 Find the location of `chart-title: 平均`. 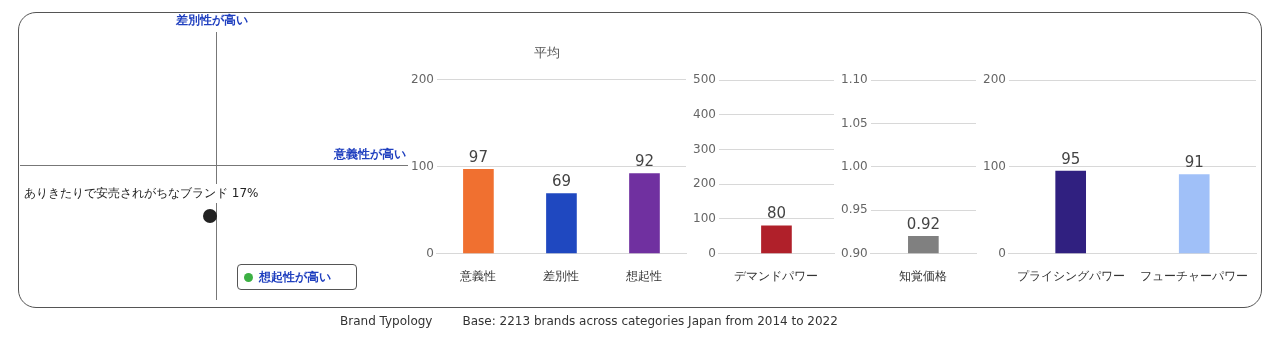

chart-title: 平均 is located at coordinates (547, 53).